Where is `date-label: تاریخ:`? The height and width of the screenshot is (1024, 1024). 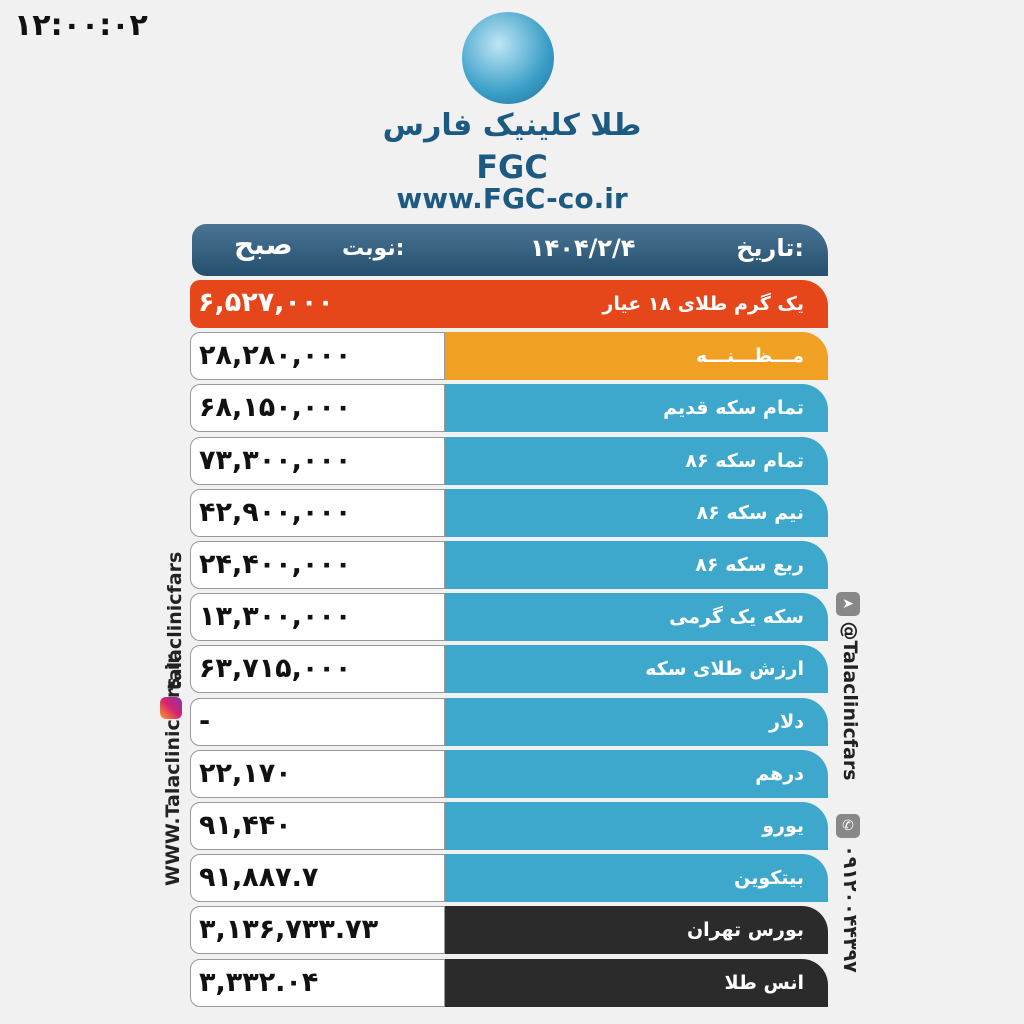 date-label: تاریخ: is located at coordinates (770, 248).